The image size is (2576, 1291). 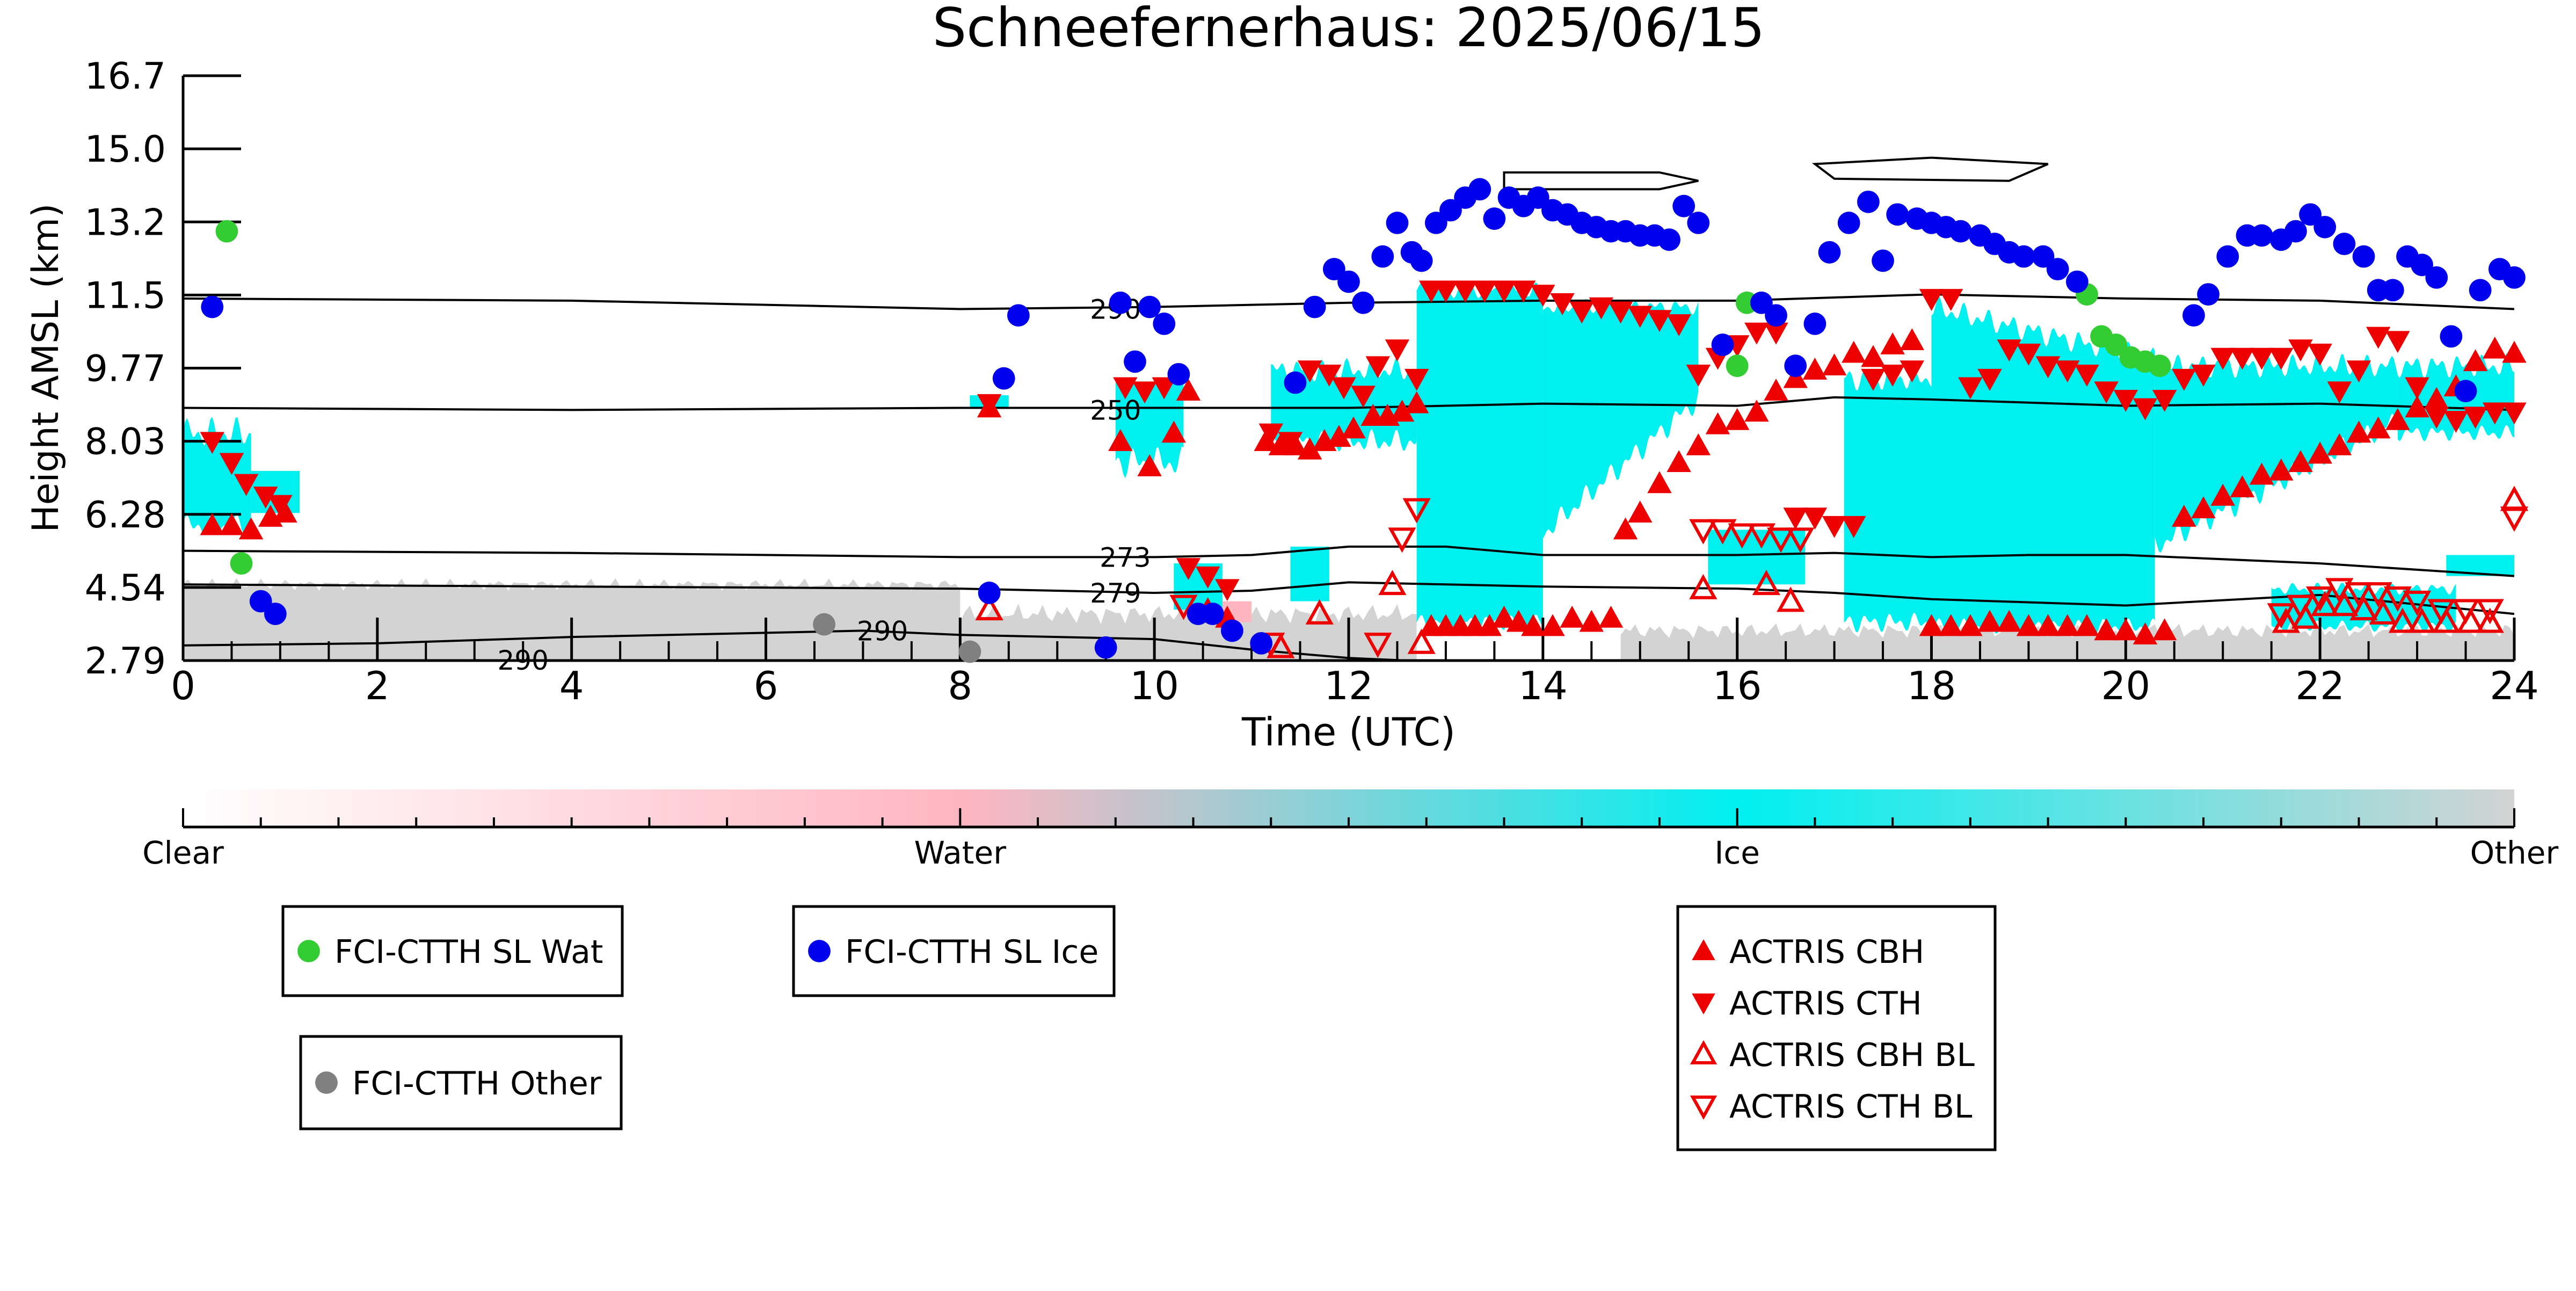 I want to click on chart-title: Schneefernerhaus: 2025/06/15, so click(x=1349, y=29).